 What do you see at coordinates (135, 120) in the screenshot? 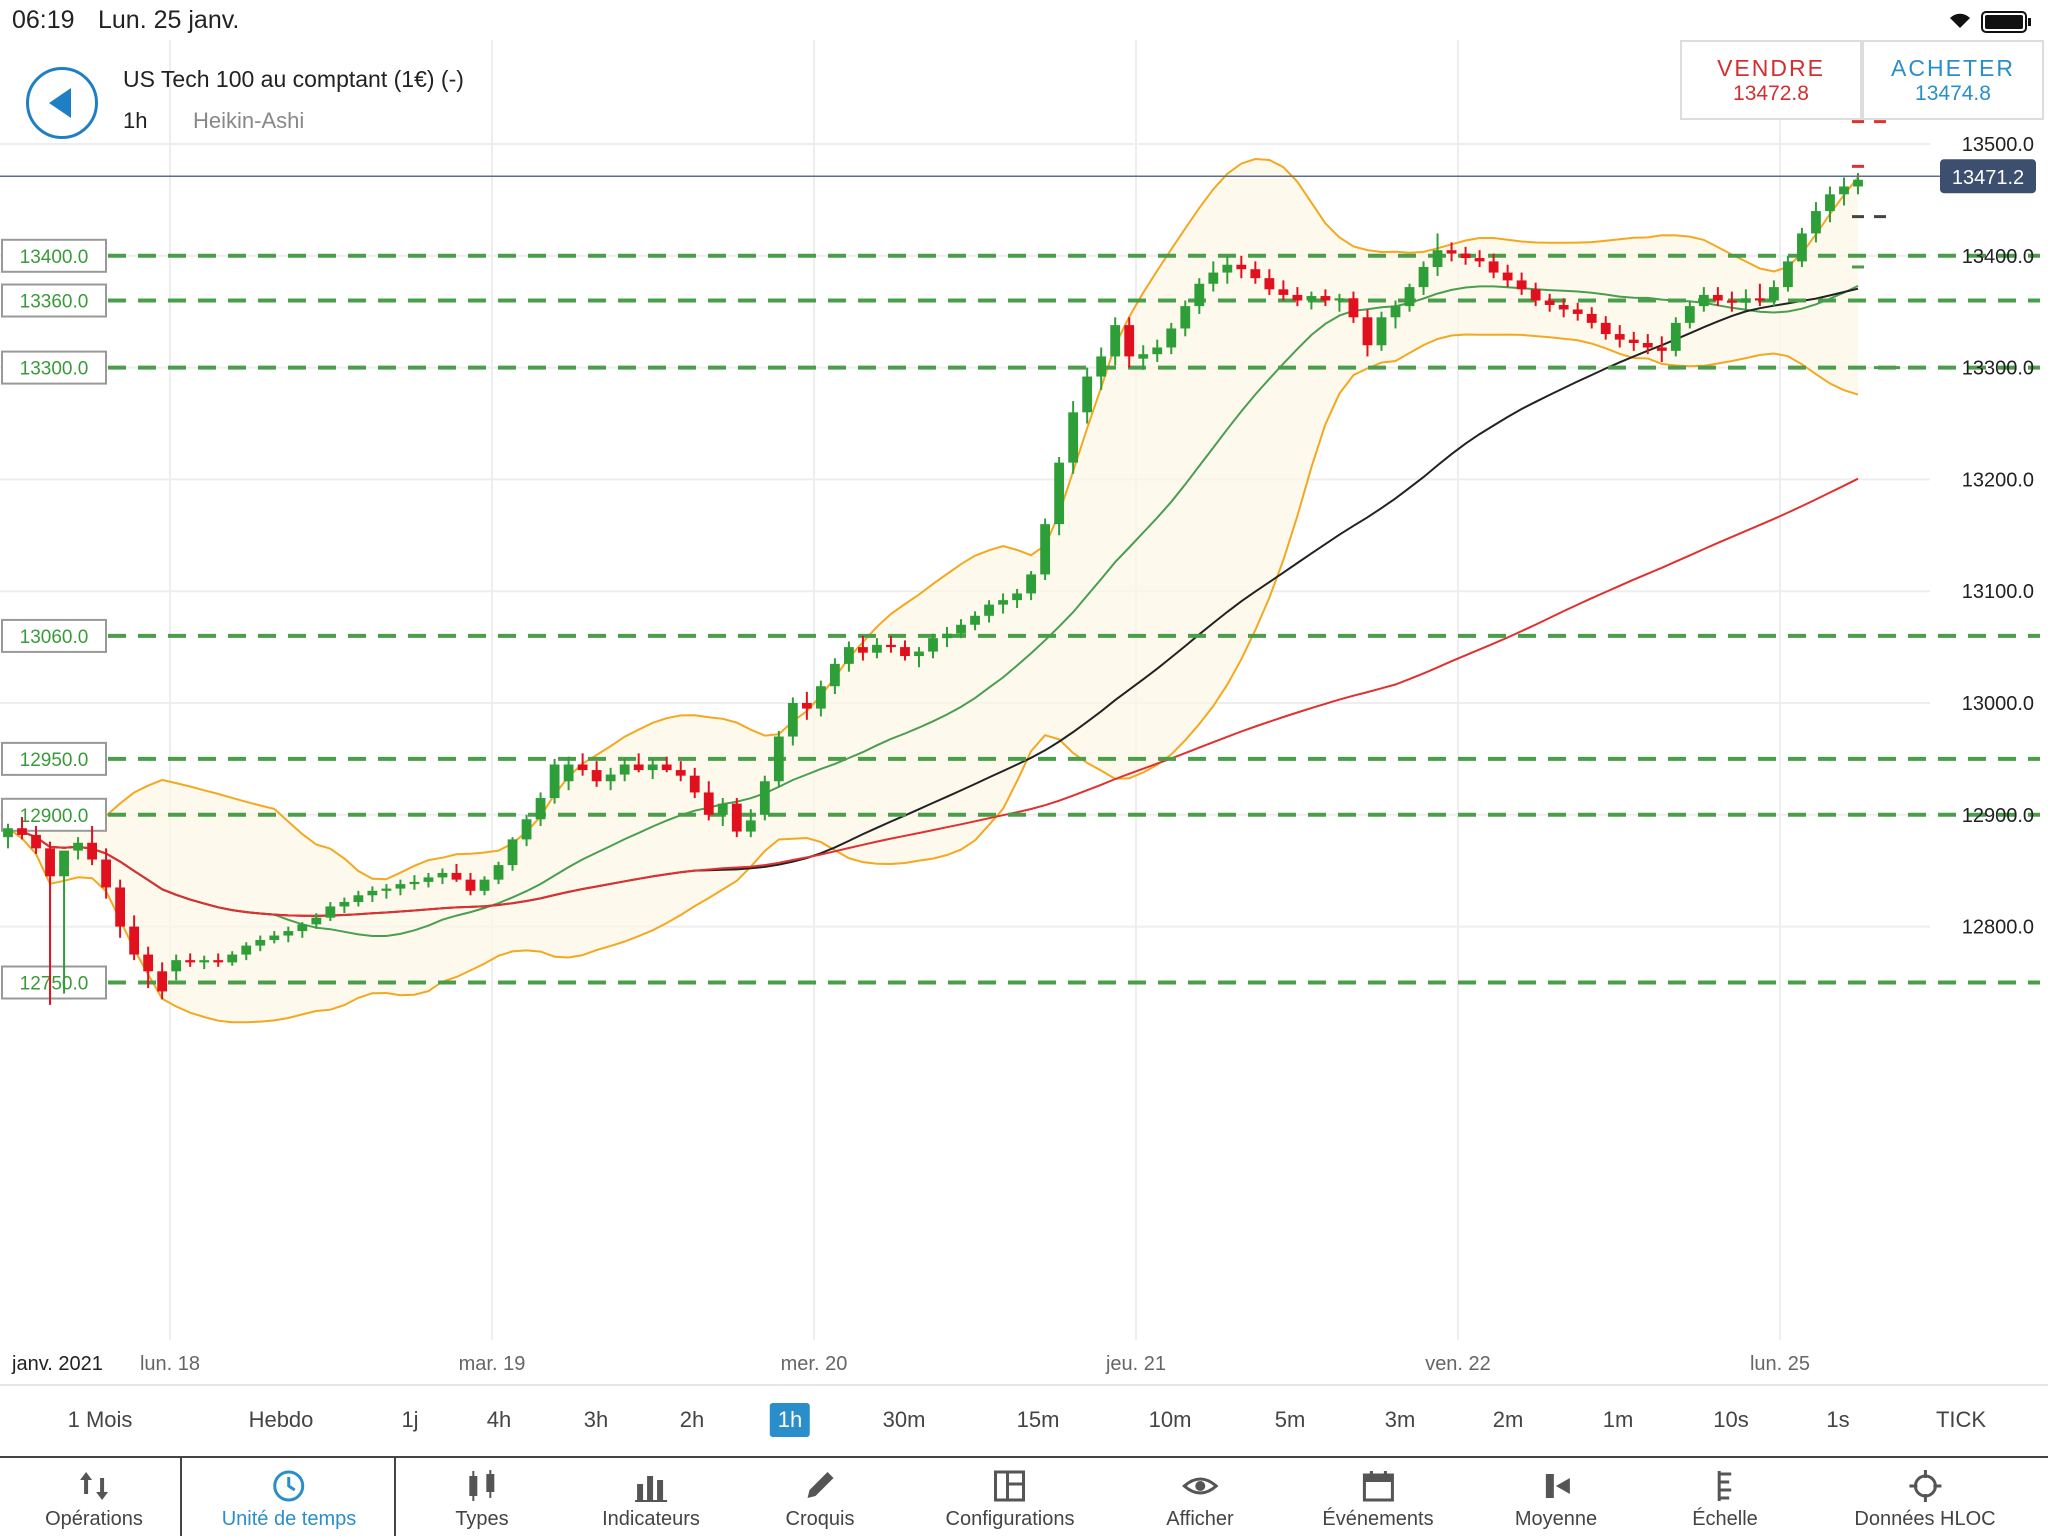
I see `timeframe-label: 1h` at bounding box center [135, 120].